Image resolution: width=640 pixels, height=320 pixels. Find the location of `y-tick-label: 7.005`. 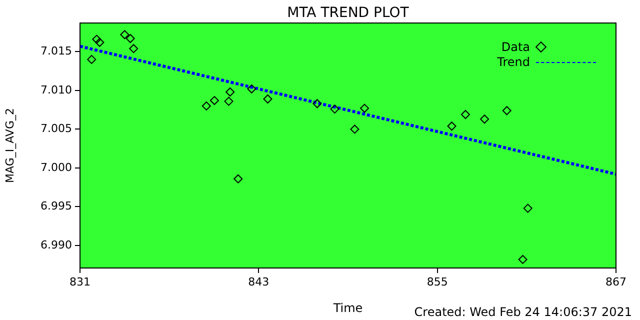

y-tick-label: 7.005 is located at coordinates (56, 129).